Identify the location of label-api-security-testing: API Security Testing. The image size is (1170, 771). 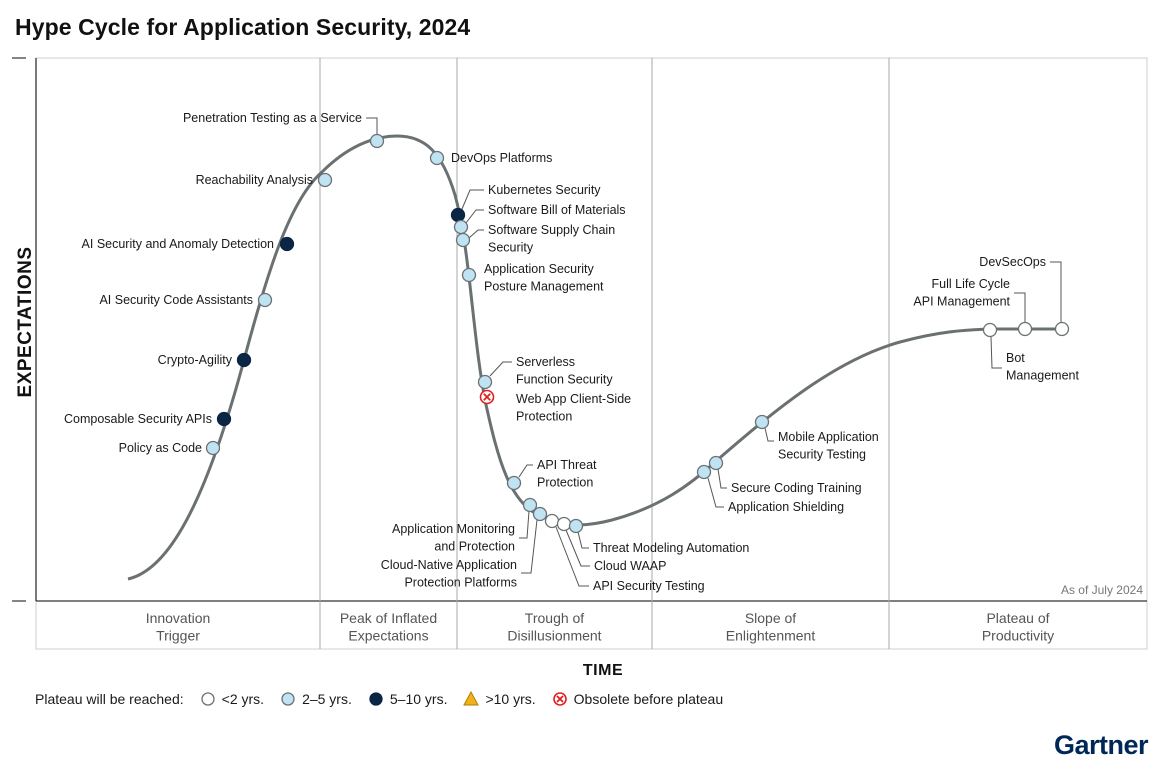
(649, 586).